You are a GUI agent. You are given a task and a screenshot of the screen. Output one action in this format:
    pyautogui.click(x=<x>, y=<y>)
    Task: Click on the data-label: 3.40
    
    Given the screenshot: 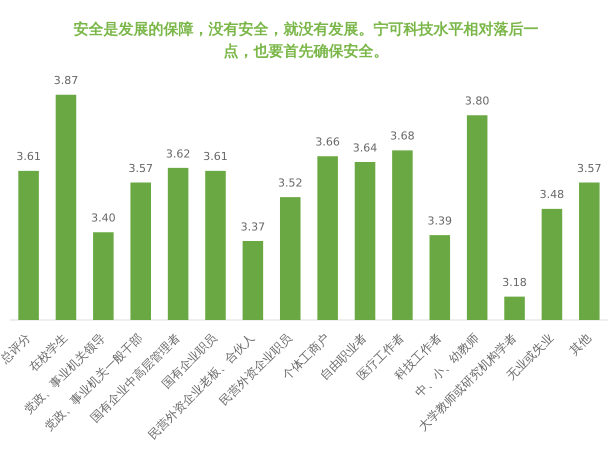 What is the action you would take?
    pyautogui.click(x=103, y=218)
    